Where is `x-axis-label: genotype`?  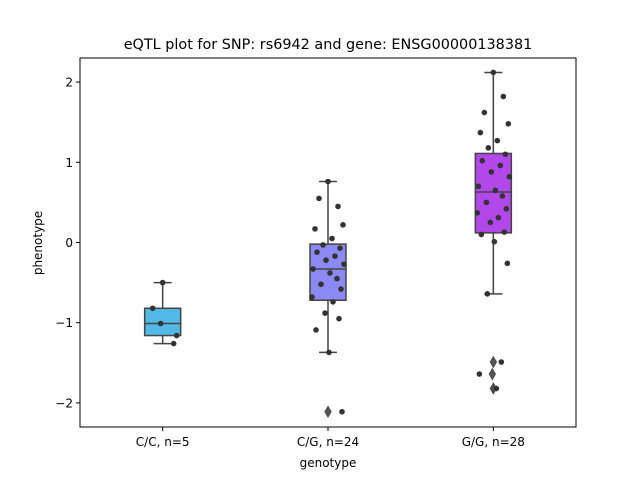
x-axis-label: genotype is located at coordinates (328, 463).